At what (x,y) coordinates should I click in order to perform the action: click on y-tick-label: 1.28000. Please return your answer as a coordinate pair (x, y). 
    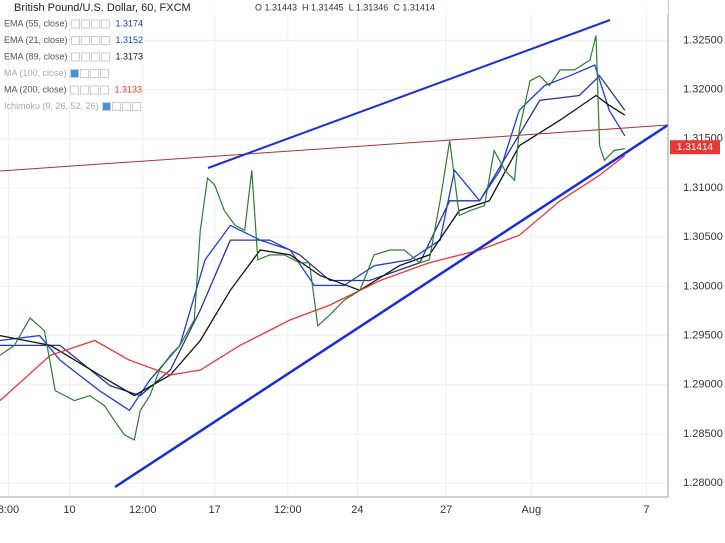
    Looking at the image, I should click on (703, 483).